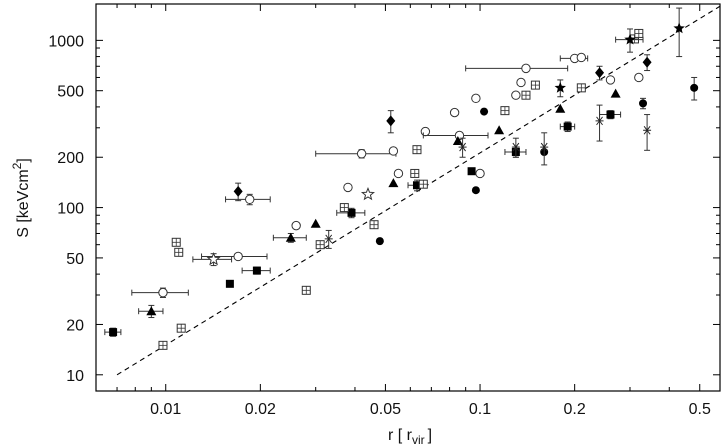 This screenshot has width=725, height=445. Describe the element at coordinates (700, 409) in the screenshot. I see `x-tick-label: 0.5` at that location.